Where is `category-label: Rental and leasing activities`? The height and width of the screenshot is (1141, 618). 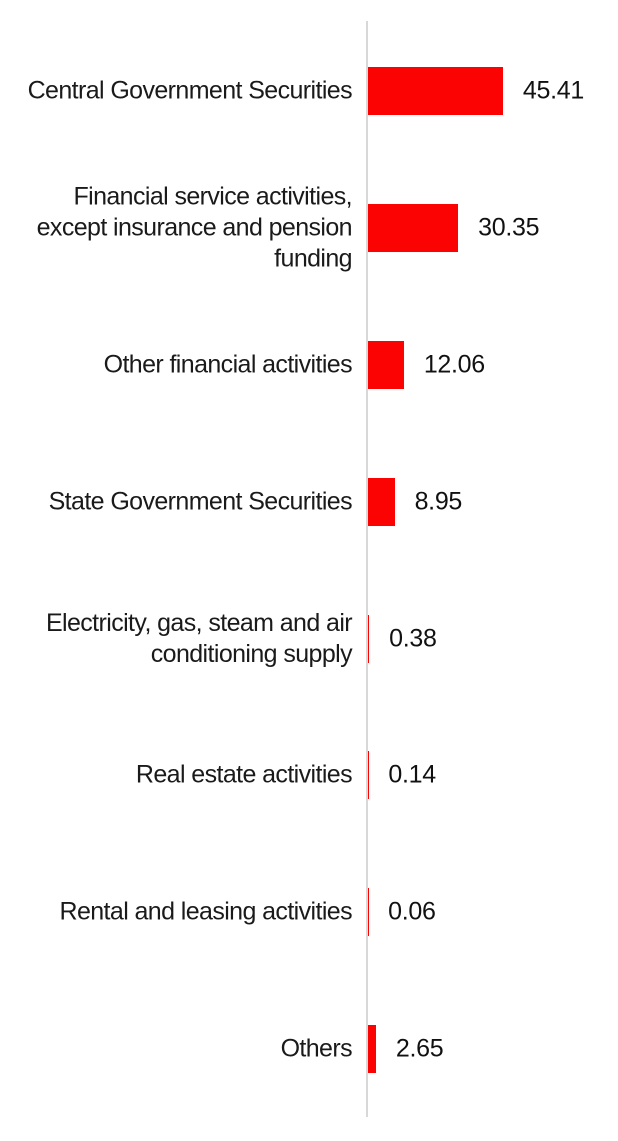 category-label: Rental and leasing activities is located at coordinates (205, 911).